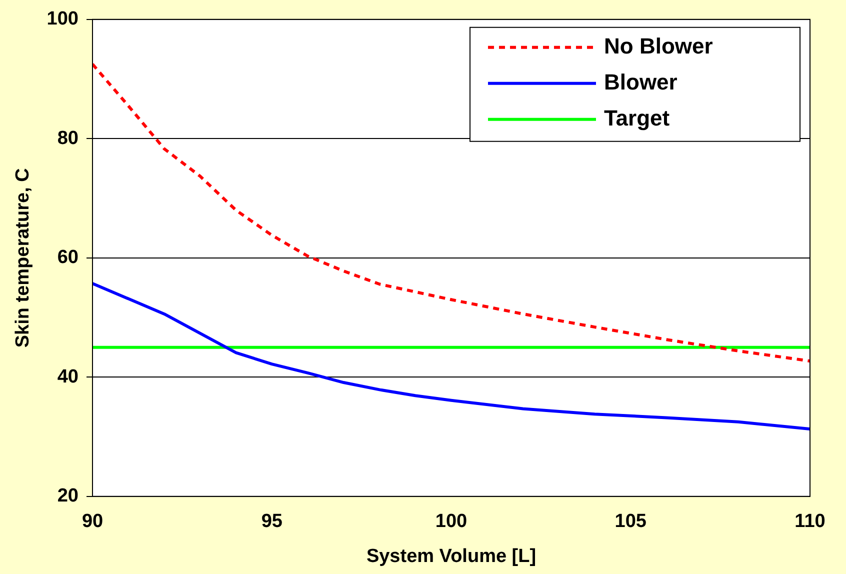 The width and height of the screenshot is (846, 574). Describe the element at coordinates (637, 117) in the screenshot. I see `legend-label: Target` at that location.